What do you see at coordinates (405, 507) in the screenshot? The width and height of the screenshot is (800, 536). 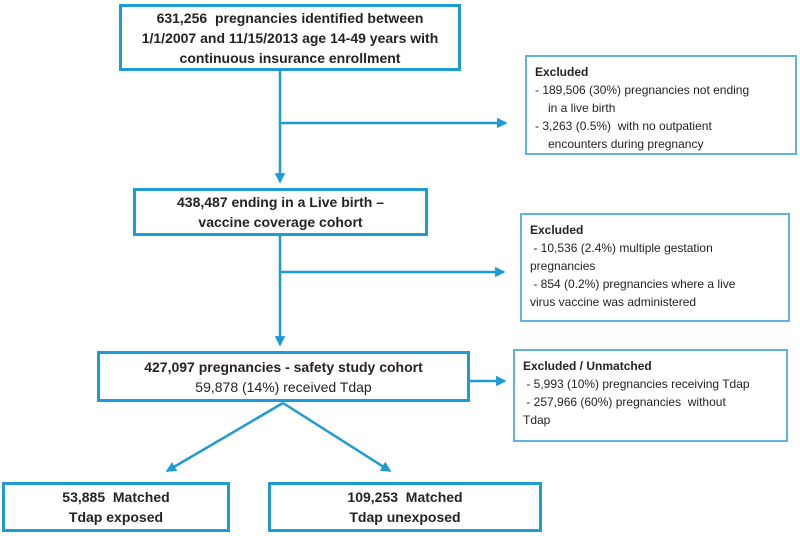 I see `node-matched-tdap-unexposed: 109,253 Matched Tdap unexposed` at bounding box center [405, 507].